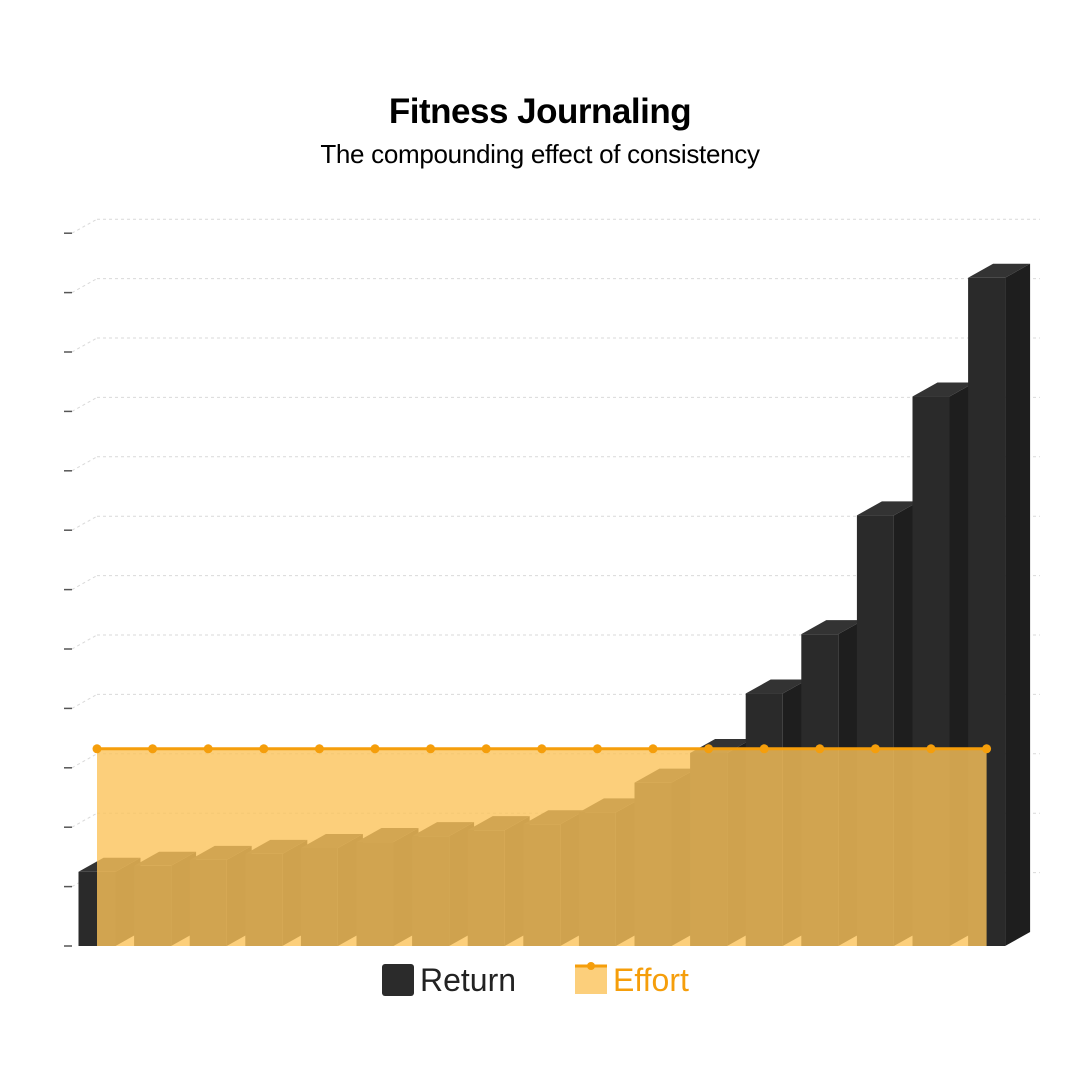 This screenshot has height=1080, width=1080. What do you see at coordinates (68, 589) in the screenshot?
I see `y-axis-ticks` at bounding box center [68, 589].